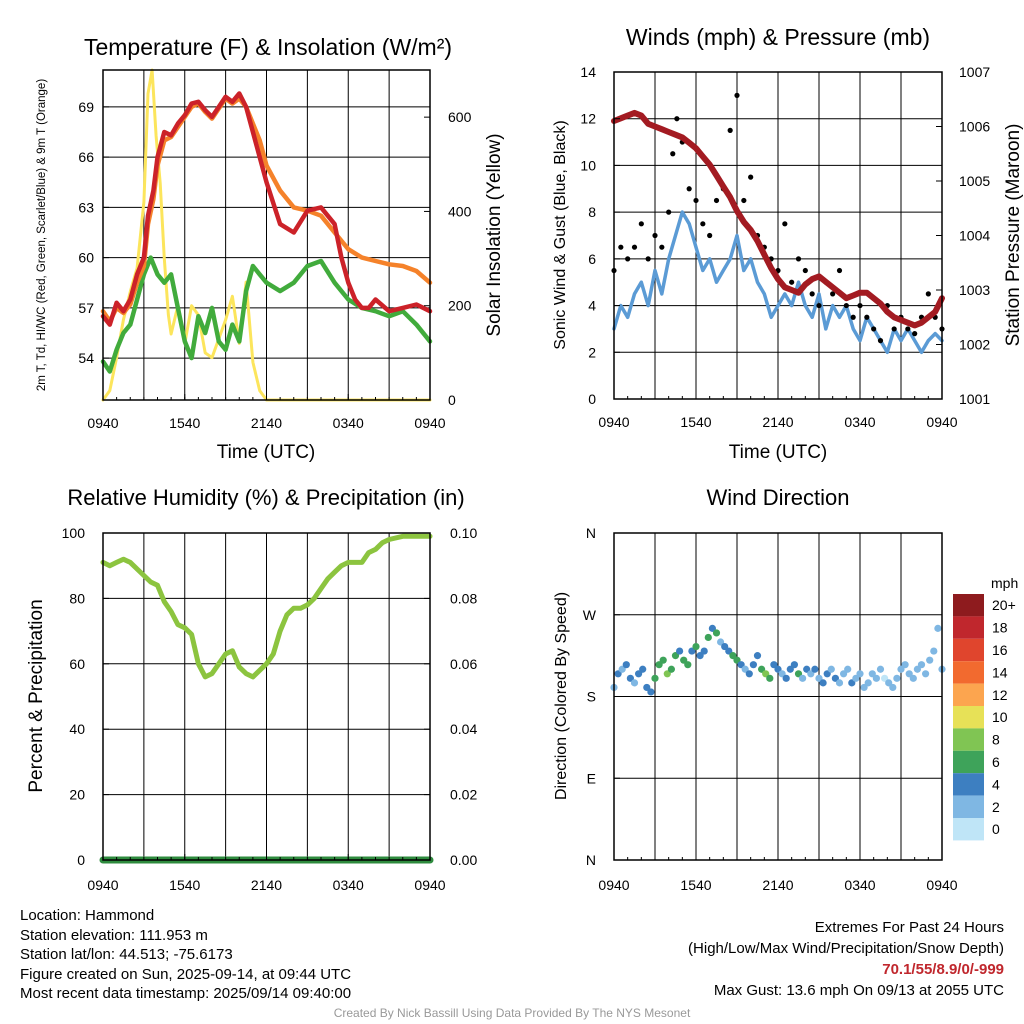 Image resolution: width=1024 pixels, height=1024 pixels. What do you see at coordinates (592, 259) in the screenshot?
I see `wind-y-tick-label: 6` at bounding box center [592, 259].